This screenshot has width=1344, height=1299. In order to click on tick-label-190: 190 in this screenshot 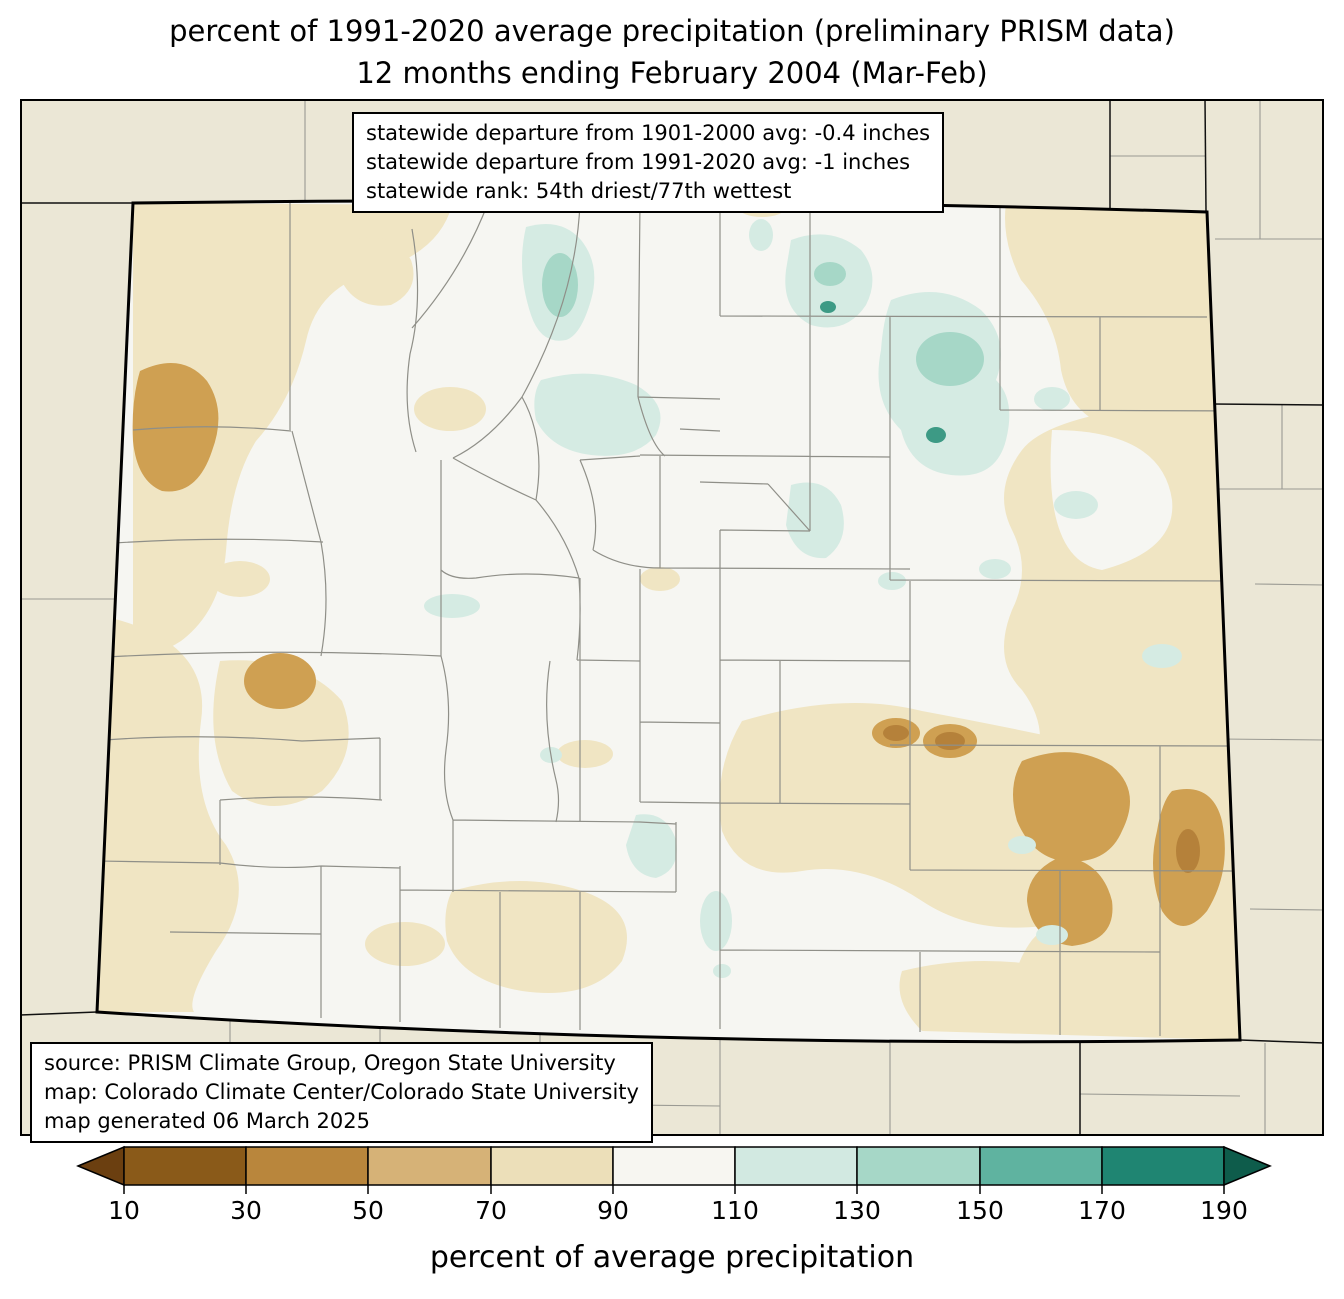, I will do `click(1224, 1210)`.